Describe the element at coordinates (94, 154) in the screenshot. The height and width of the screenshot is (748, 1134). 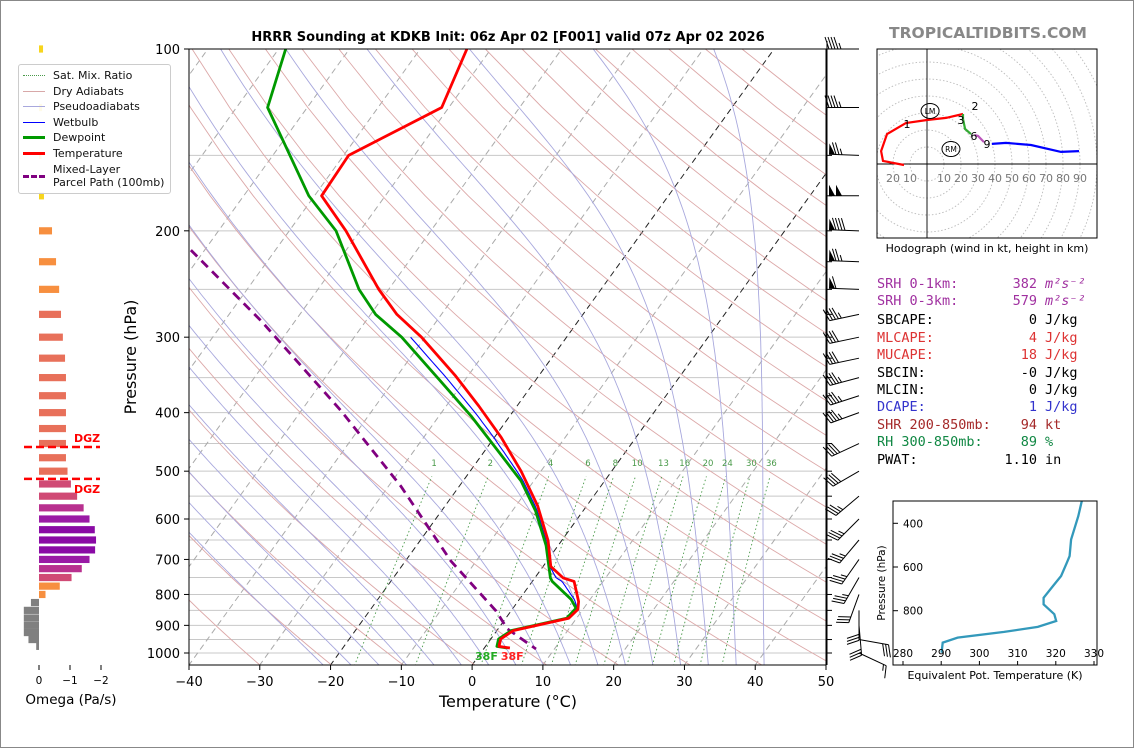
I see `legend-item: Temperature` at that location.